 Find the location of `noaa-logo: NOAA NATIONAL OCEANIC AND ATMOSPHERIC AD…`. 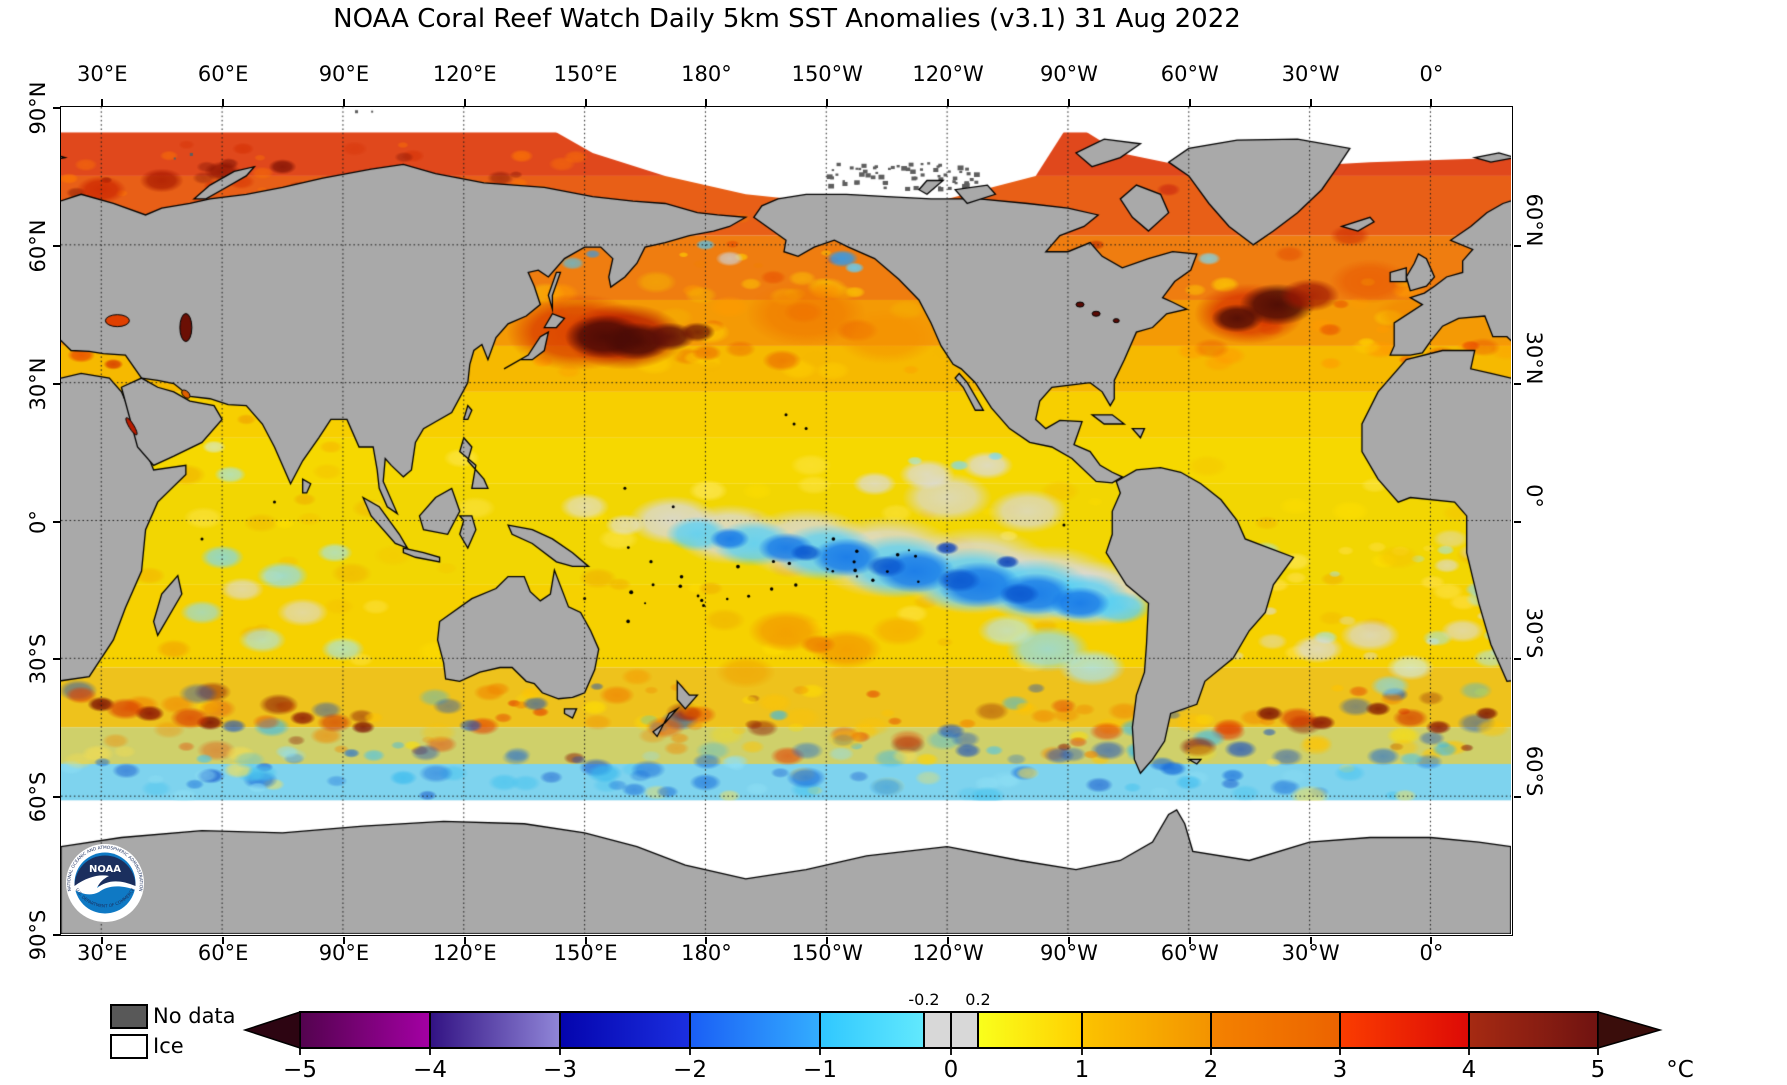

noaa-logo: NOAA NATIONAL OCEANIC AND ATMOSPHERIC AD… is located at coordinates (105, 883).